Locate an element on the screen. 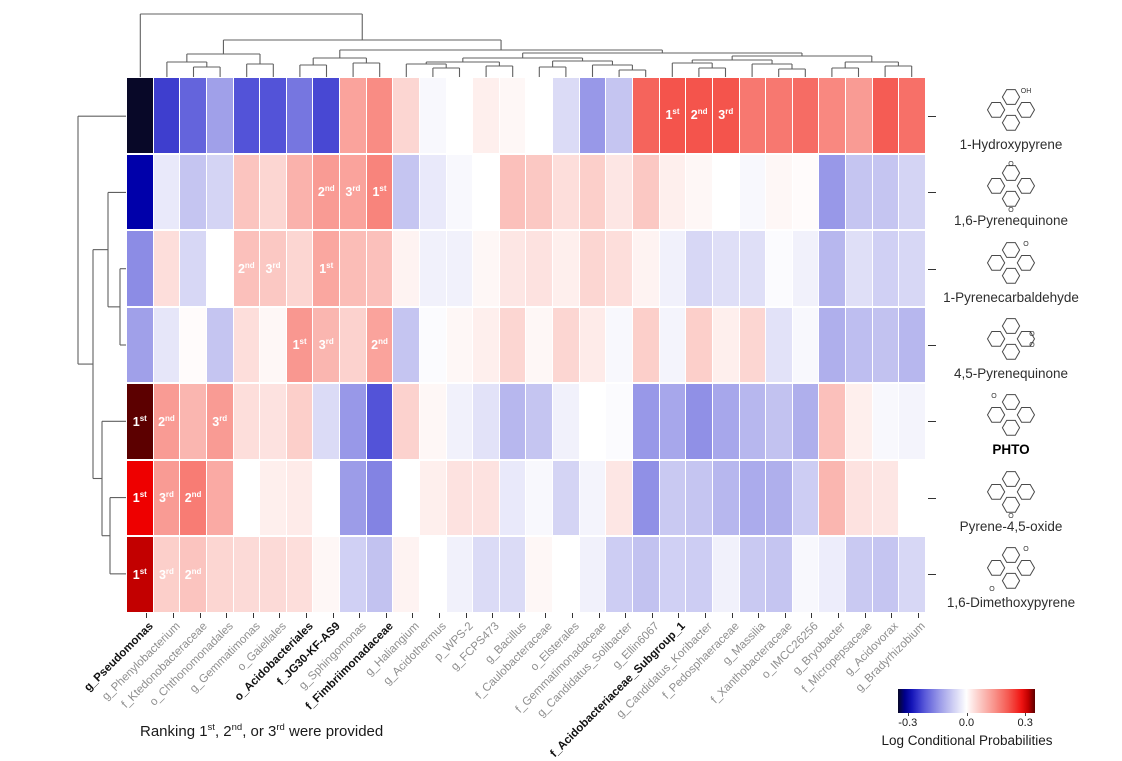  colorbar-tick is located at coordinates (1026, 714).